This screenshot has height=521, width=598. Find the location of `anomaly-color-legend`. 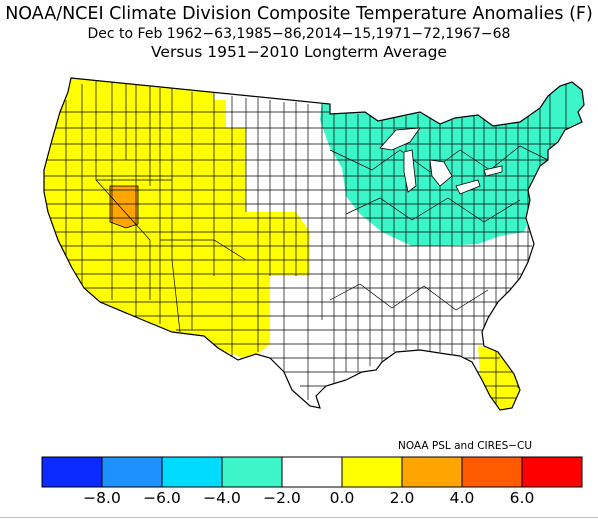

anomaly-color-legend is located at coordinates (312, 472).